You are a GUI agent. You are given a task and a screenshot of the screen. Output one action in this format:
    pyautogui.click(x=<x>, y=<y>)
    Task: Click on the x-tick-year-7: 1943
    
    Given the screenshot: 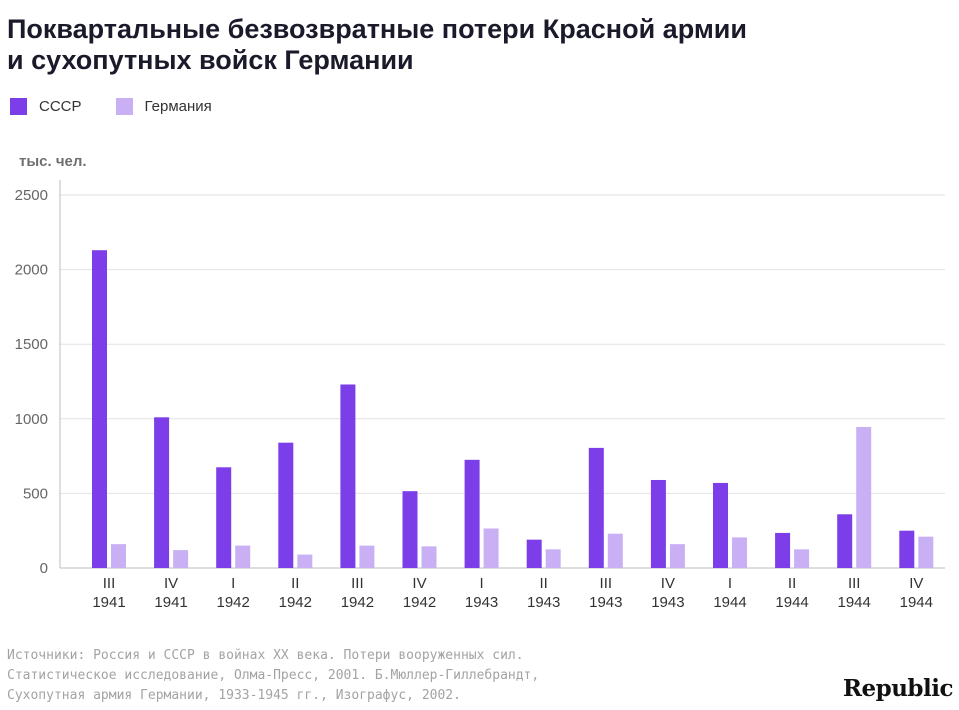 What is the action you would take?
    pyautogui.click(x=543, y=602)
    